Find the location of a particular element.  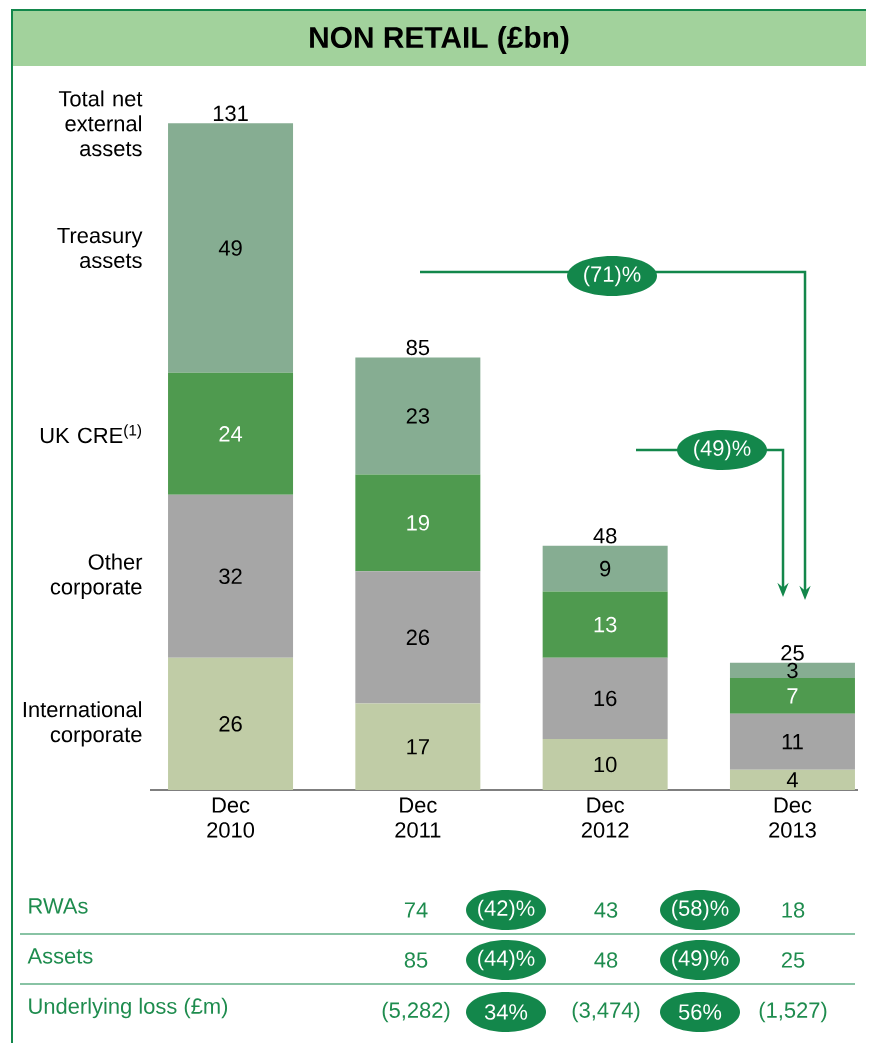

text: 85 is located at coordinates (416, 960).